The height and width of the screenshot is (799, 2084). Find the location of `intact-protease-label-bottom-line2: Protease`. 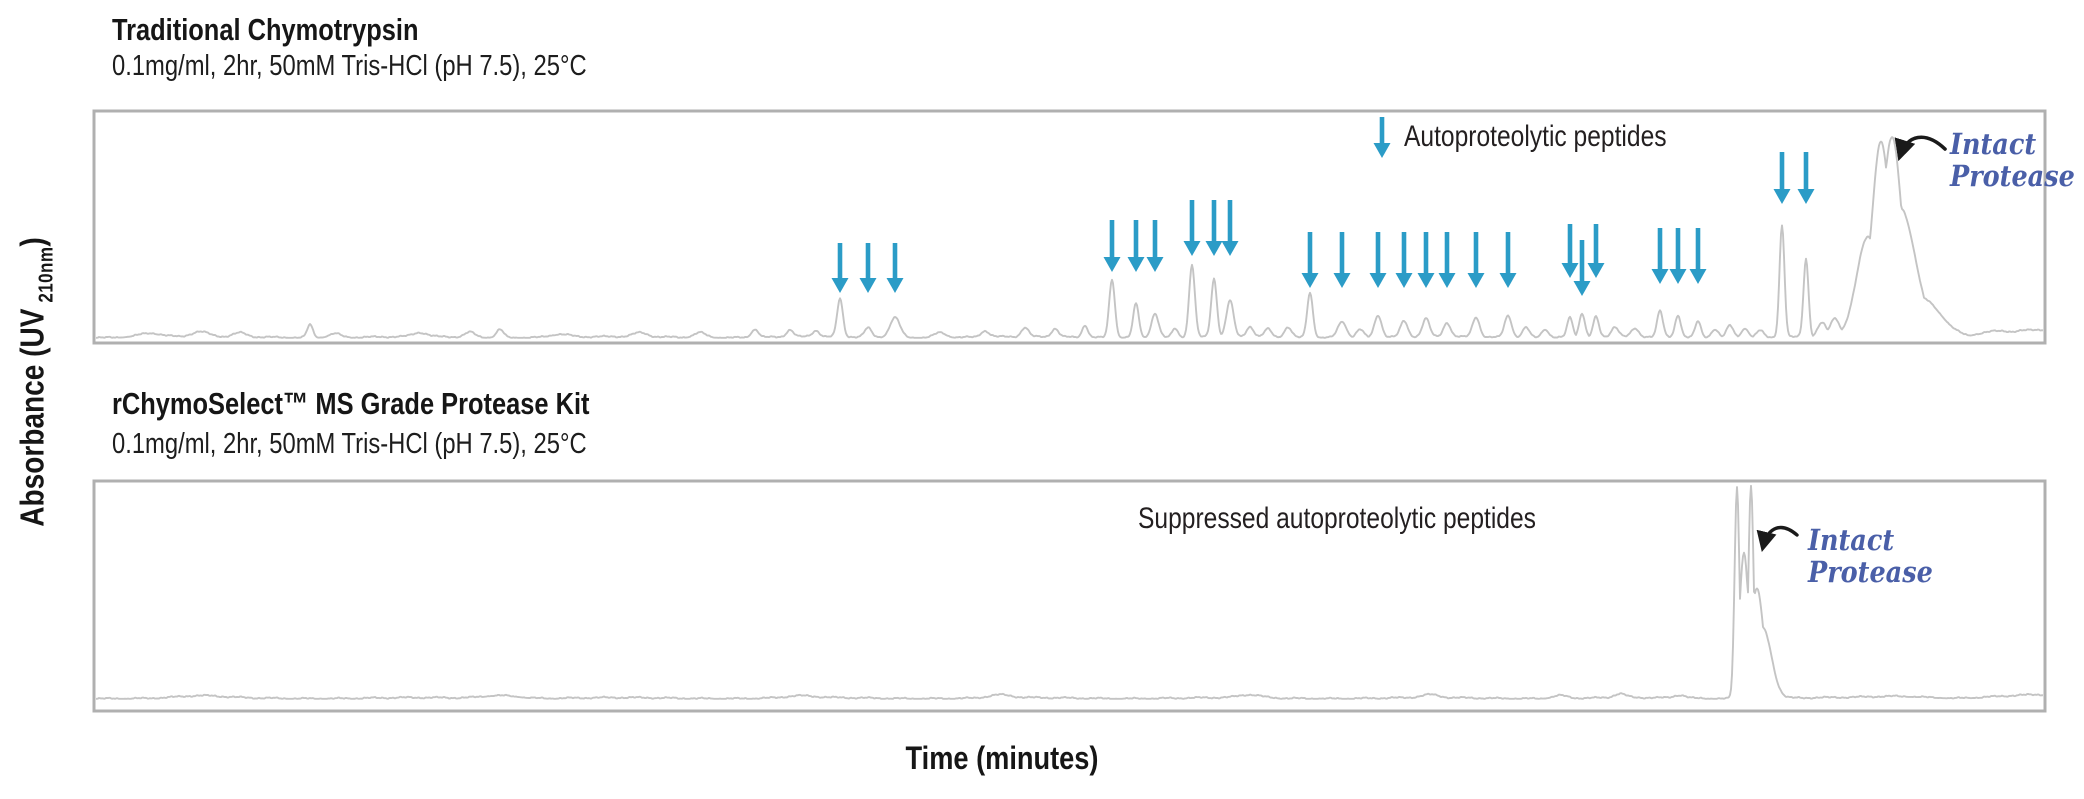

intact-protease-label-bottom-line2: Protease is located at coordinates (1870, 572).